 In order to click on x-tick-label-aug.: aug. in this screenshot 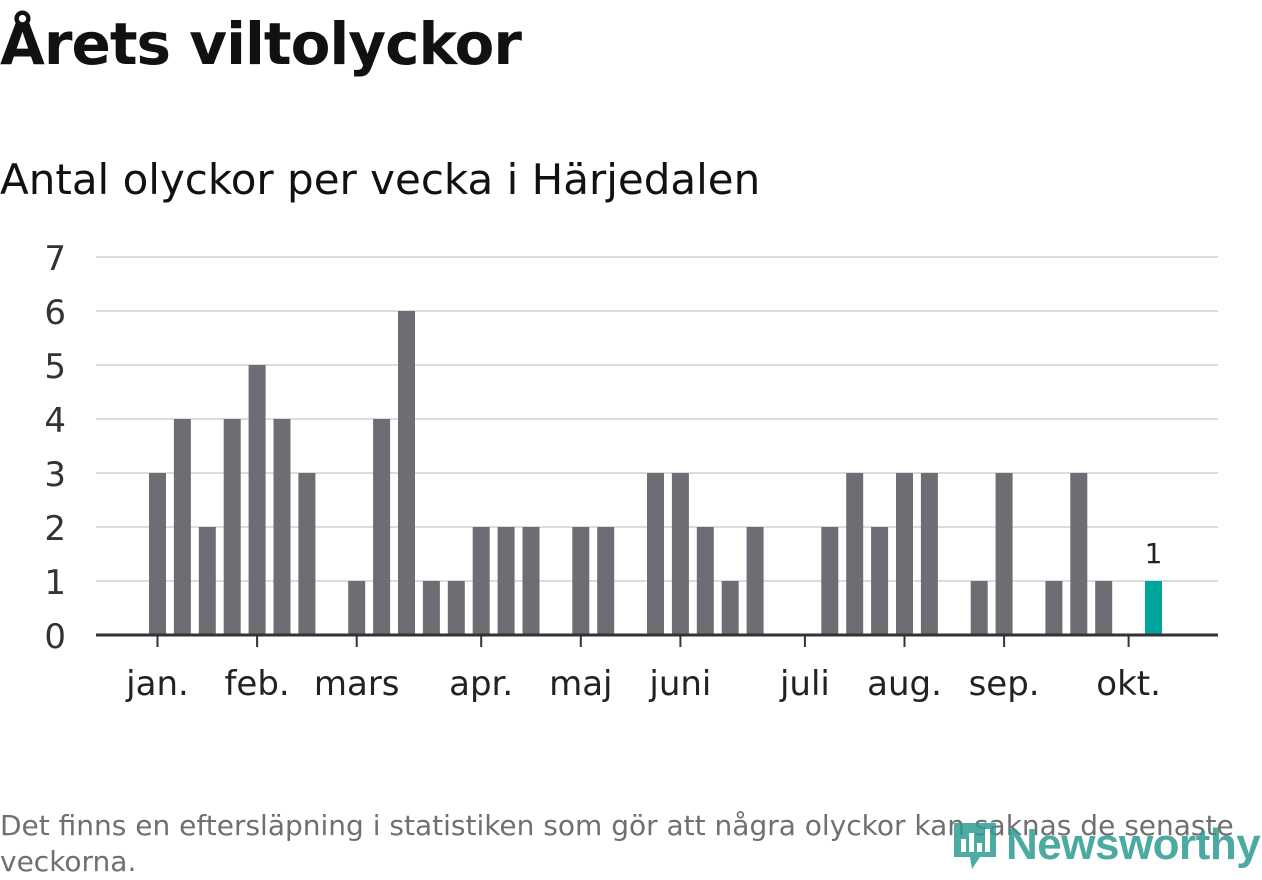, I will do `click(904, 684)`.